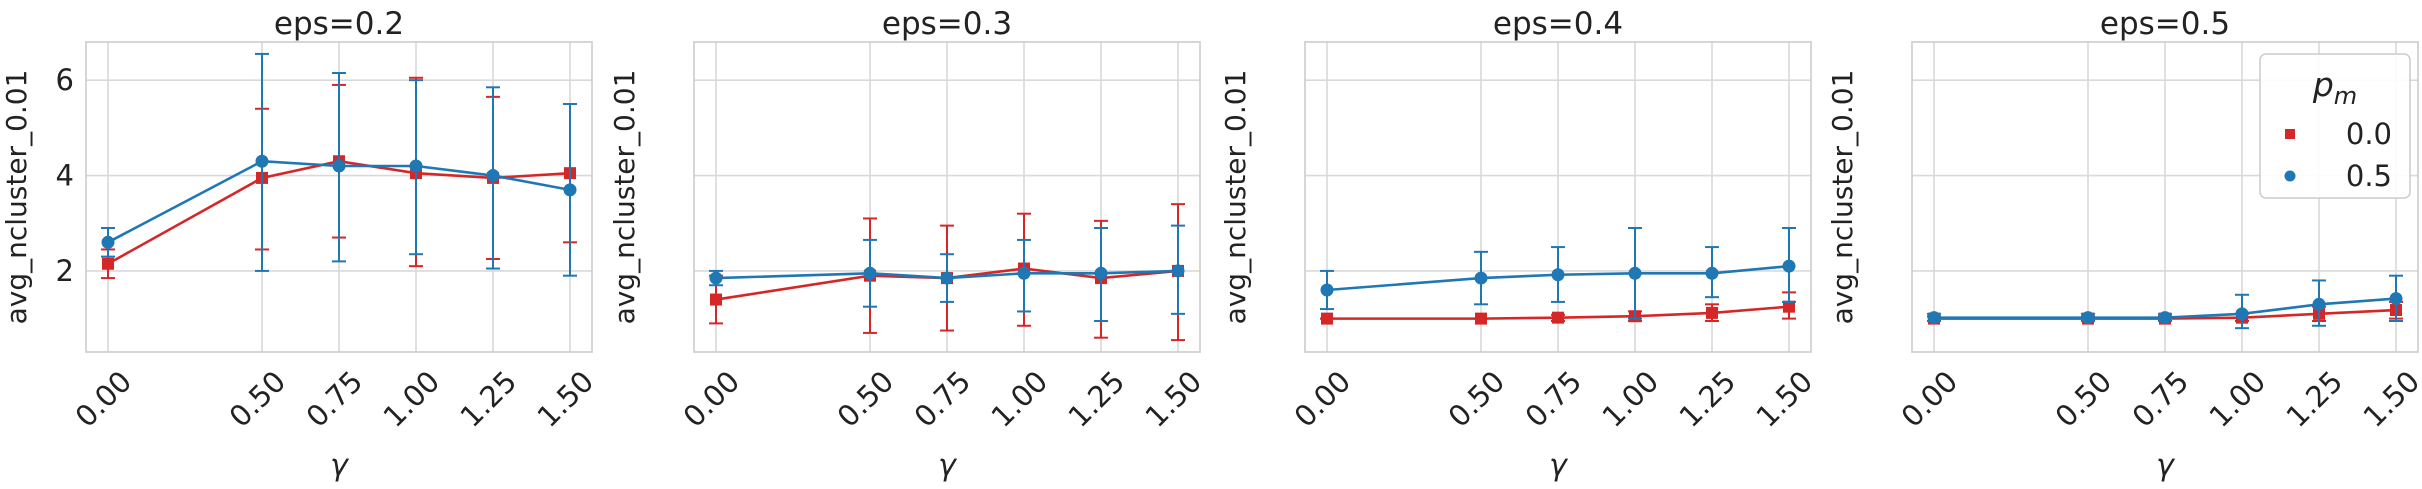 The width and height of the screenshot is (2422, 489). I want to click on subplot-title: eps=0.5, so click(2165, 24).